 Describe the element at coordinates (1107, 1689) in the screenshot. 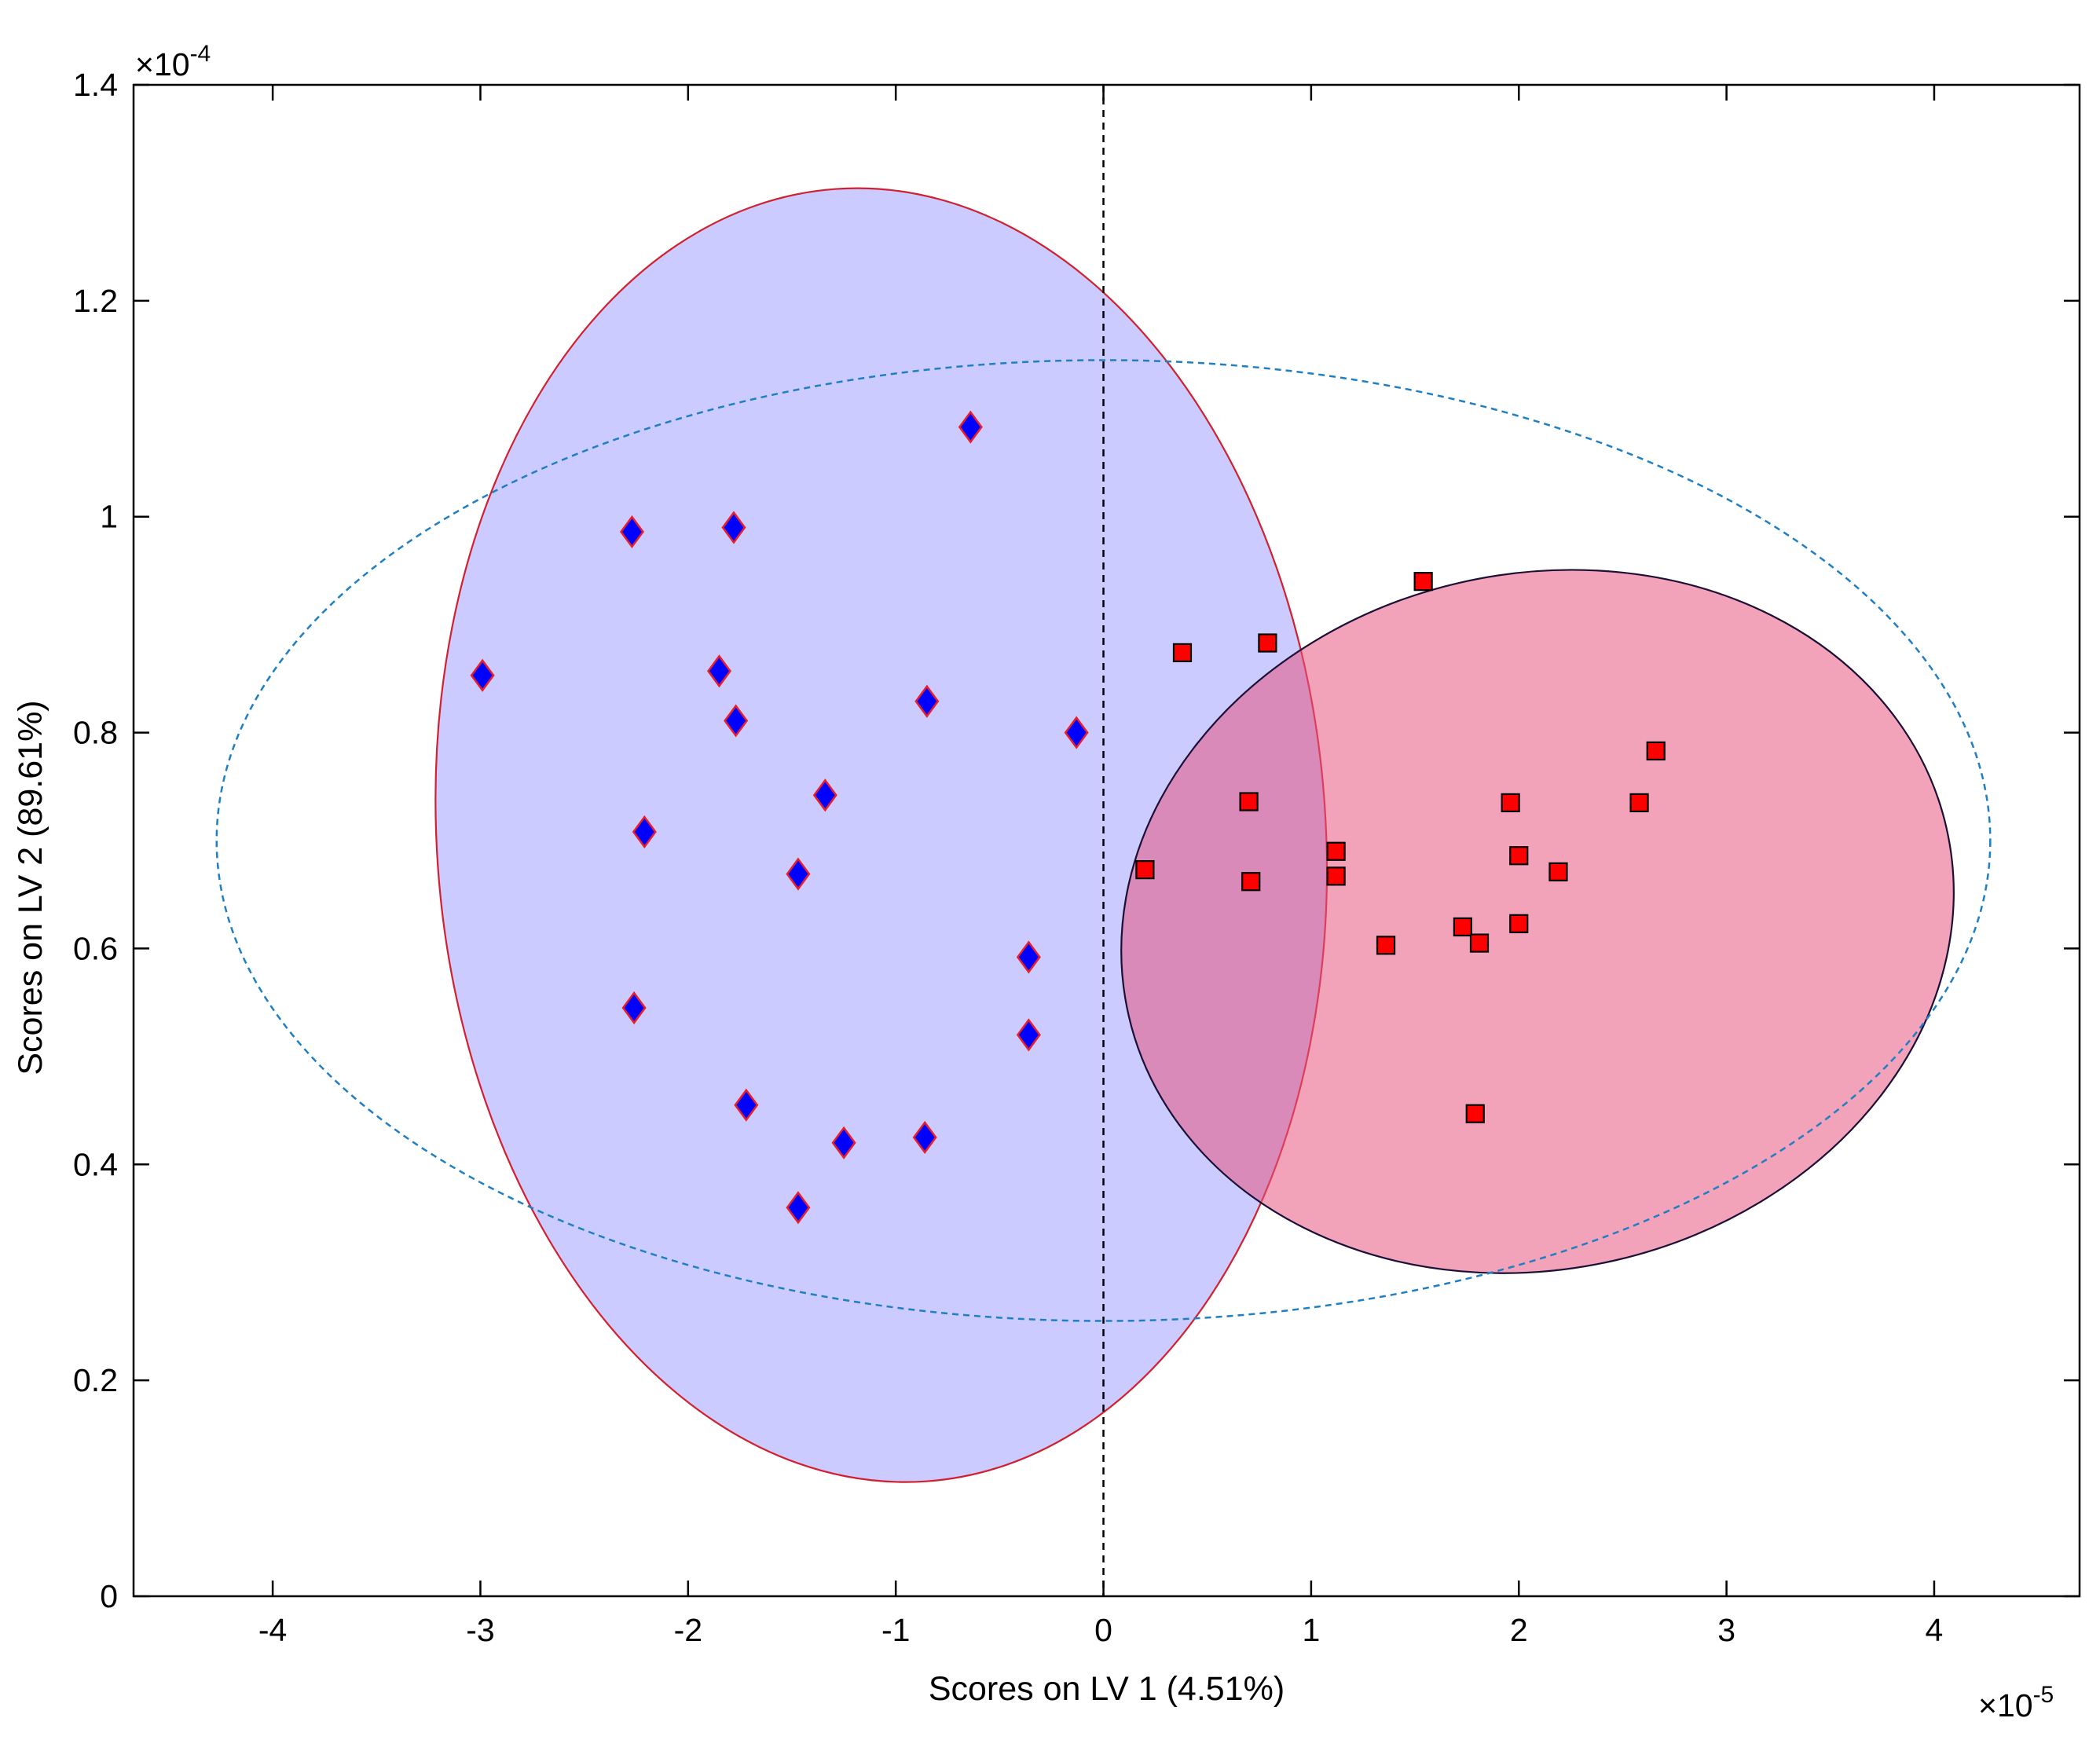

I see `x-axis-label: Scores on LV 1 (4.51%)` at that location.